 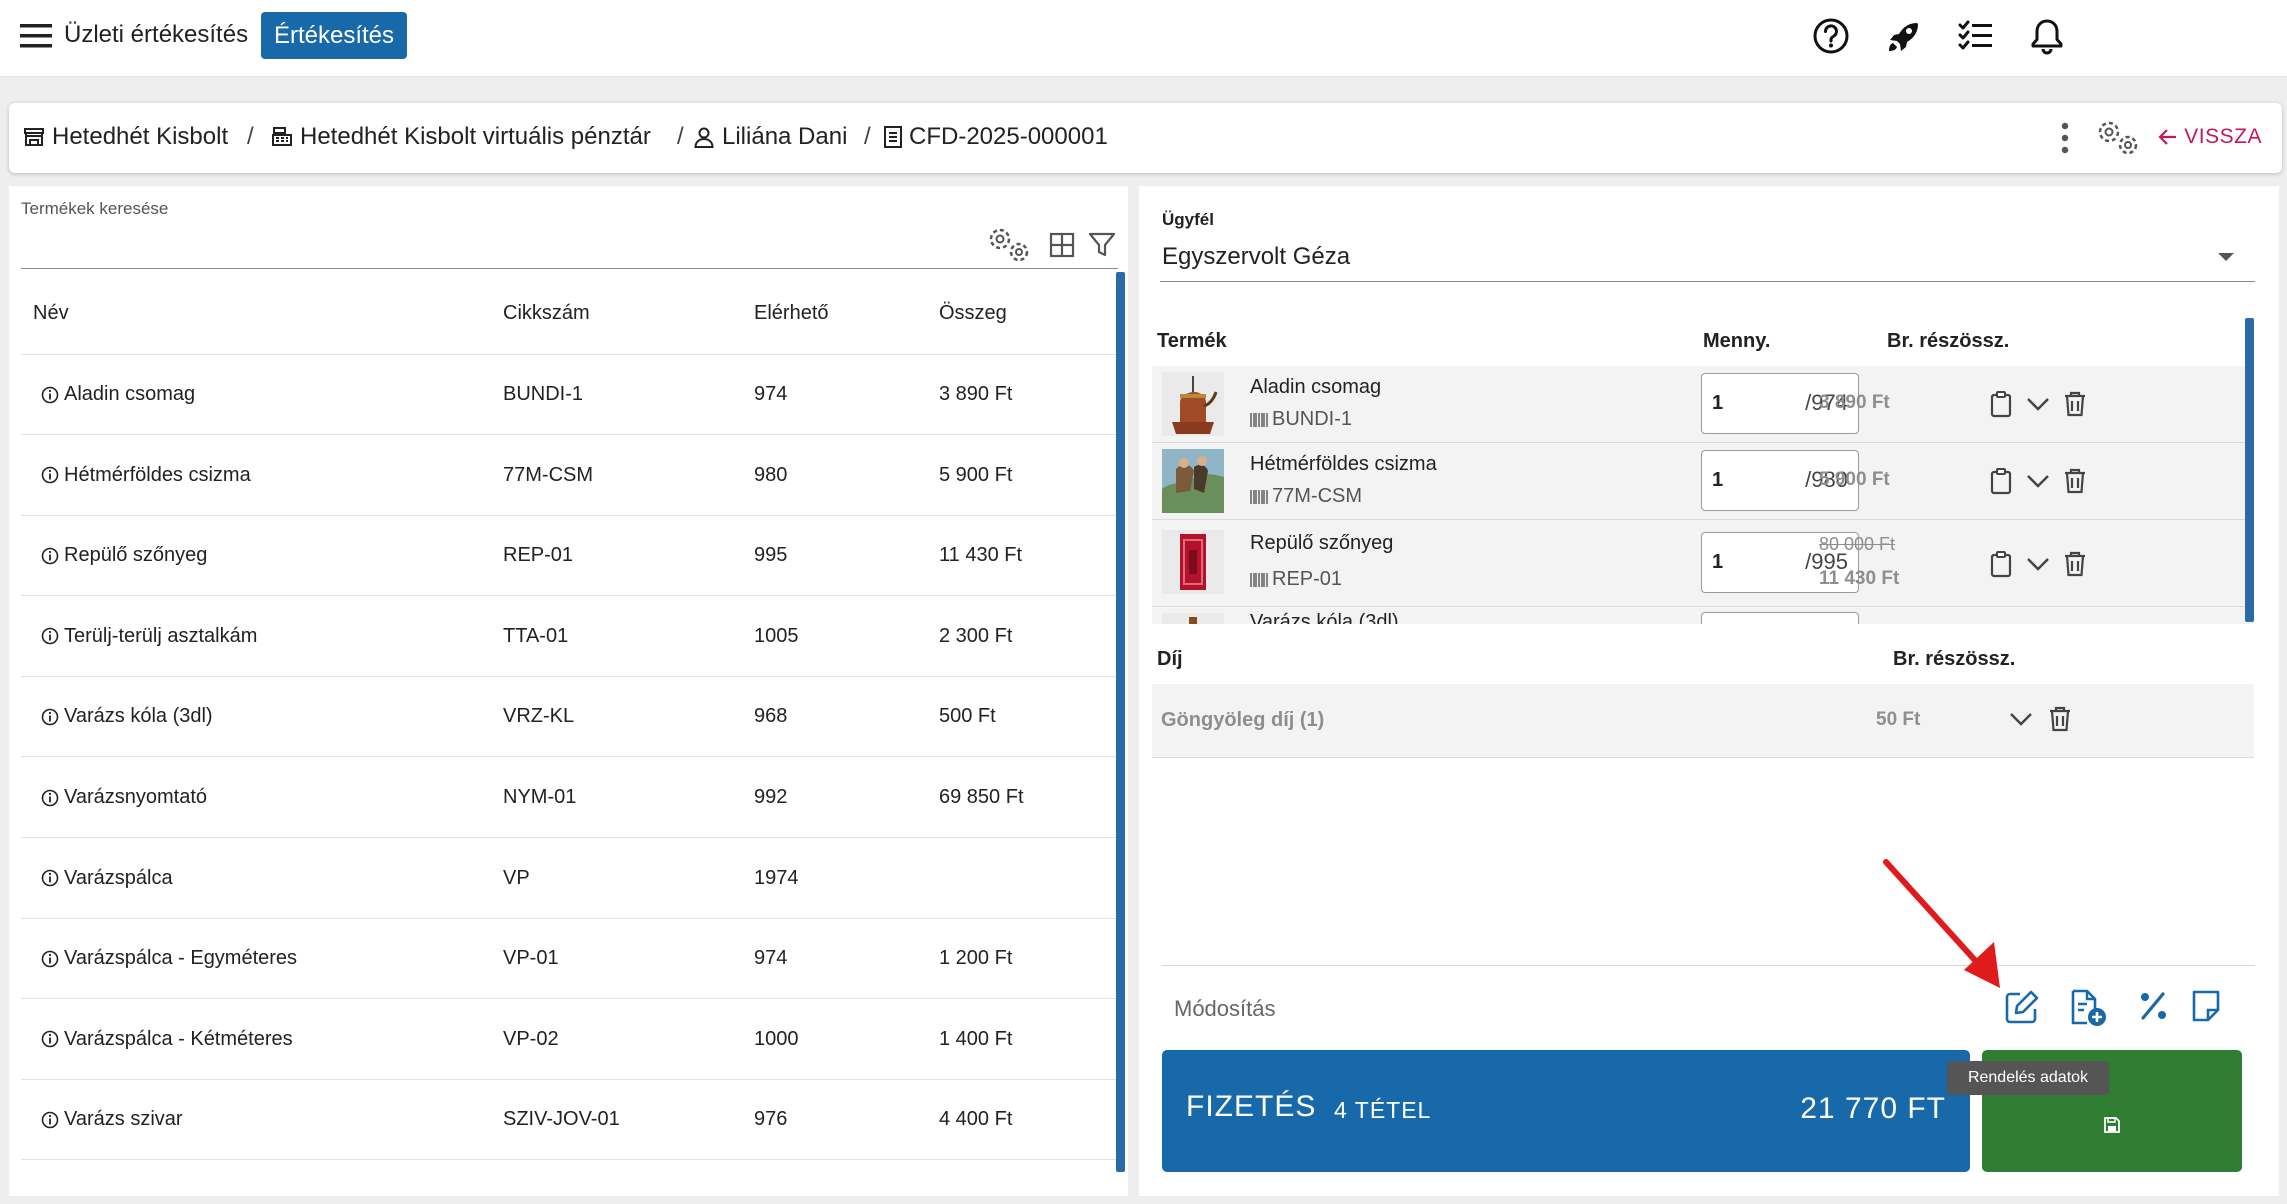 What do you see at coordinates (1707, 281) in the screenshot?
I see `customer-underline` at bounding box center [1707, 281].